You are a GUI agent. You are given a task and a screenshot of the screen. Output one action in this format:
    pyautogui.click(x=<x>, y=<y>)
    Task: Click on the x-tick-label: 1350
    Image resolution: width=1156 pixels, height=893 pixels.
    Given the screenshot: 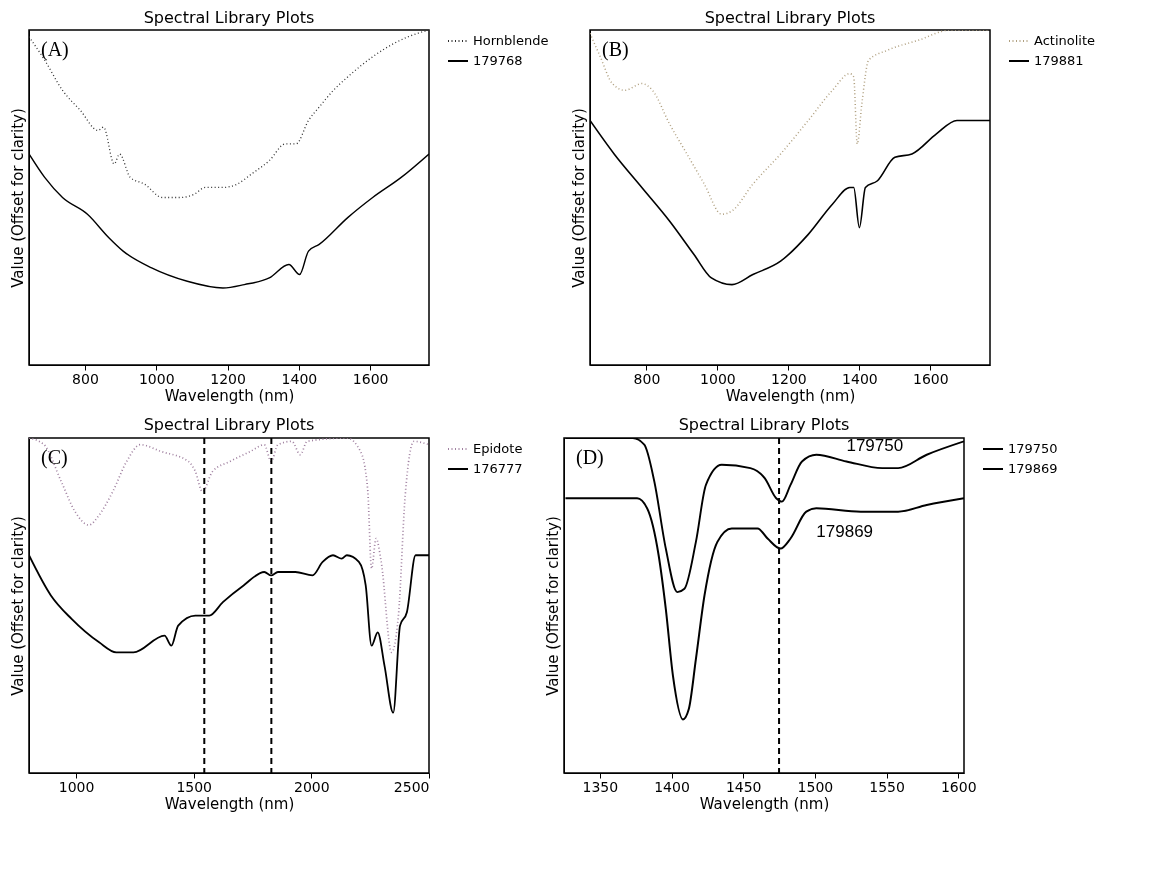 What is the action you would take?
    pyautogui.click(x=600, y=786)
    